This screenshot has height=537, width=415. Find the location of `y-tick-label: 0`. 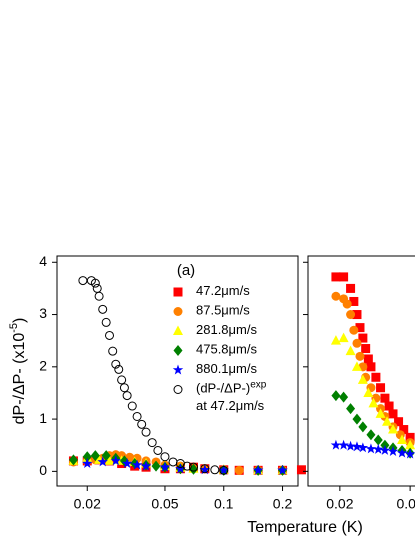

y-tick-label: 0 is located at coordinates (43, 470).